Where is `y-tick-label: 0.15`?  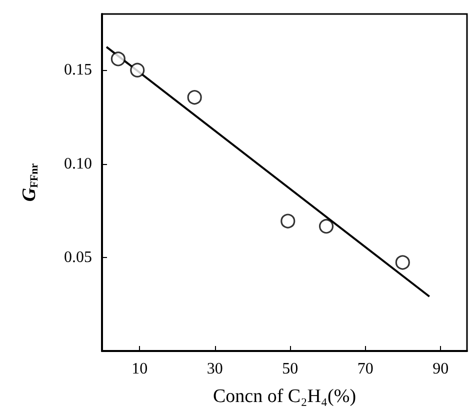
y-tick-label: 0.15 is located at coordinates (78, 70).